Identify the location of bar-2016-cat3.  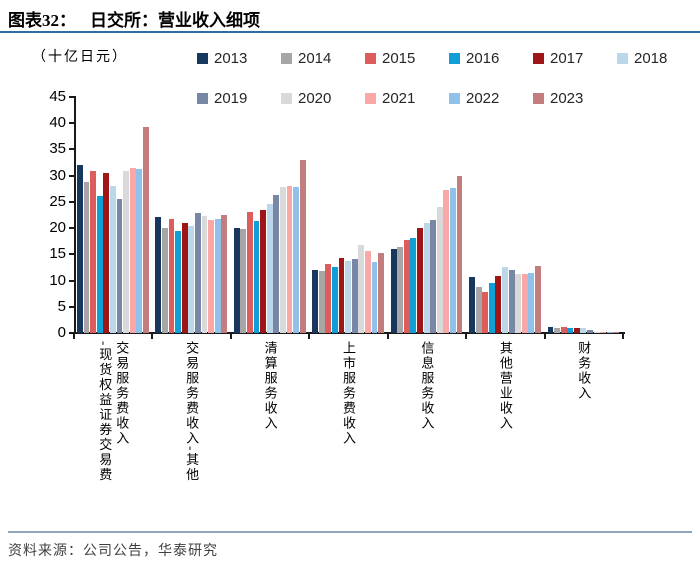
(256, 277).